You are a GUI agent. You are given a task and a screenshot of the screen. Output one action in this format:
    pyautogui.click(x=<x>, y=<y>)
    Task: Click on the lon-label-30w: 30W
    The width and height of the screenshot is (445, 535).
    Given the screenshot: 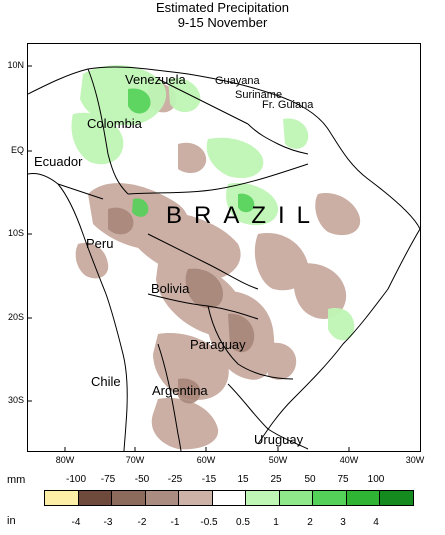 What is the action you would take?
    pyautogui.click(x=415, y=460)
    